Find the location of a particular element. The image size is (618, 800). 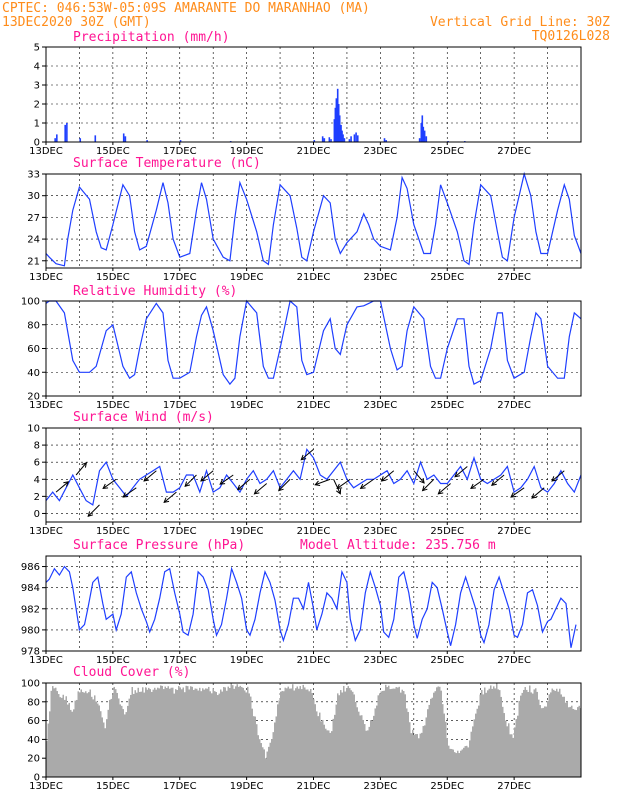

y-tick-label: 24 is located at coordinates (33, 240).